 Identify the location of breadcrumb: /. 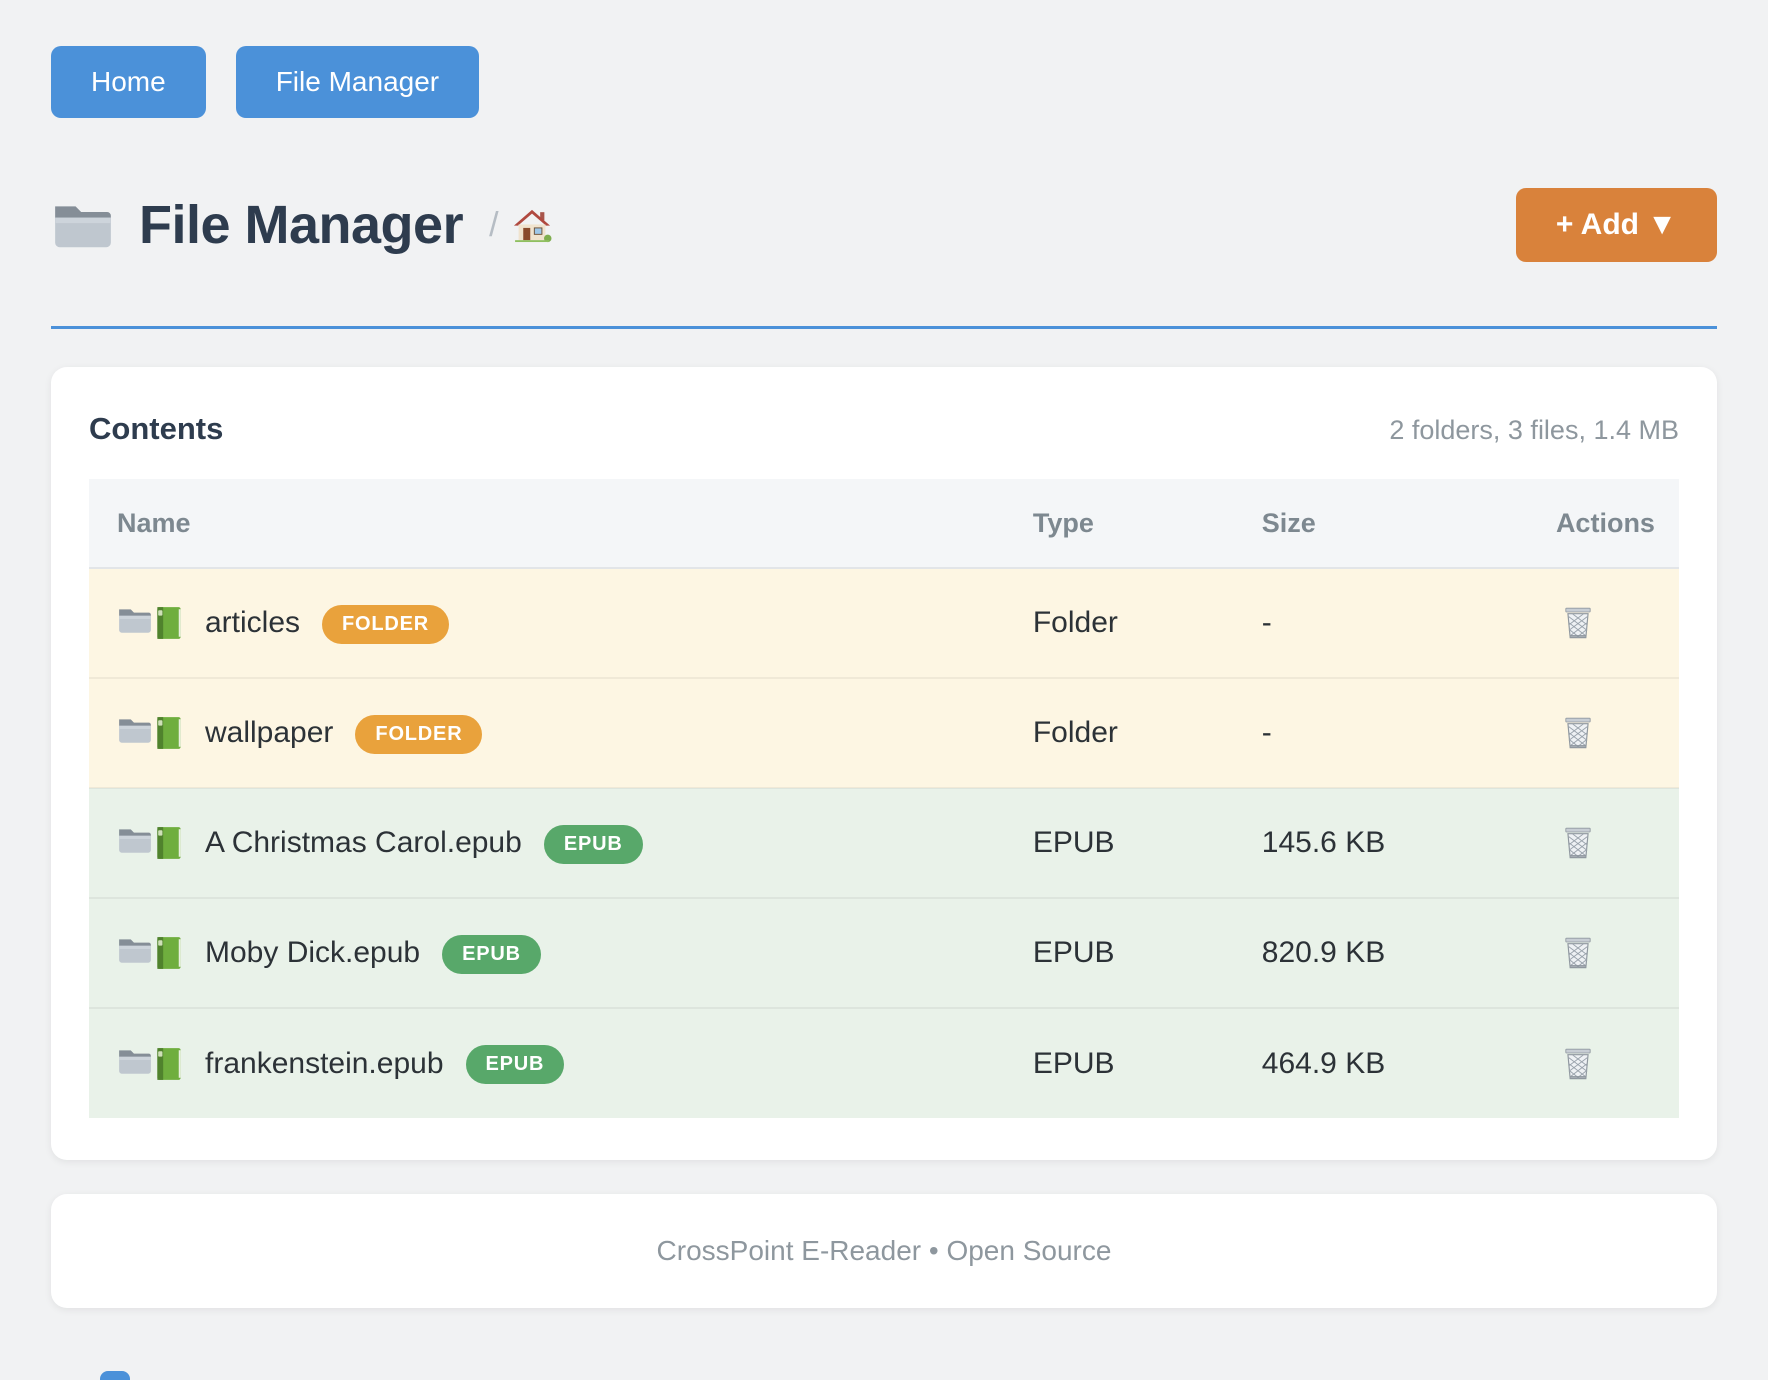
(520, 225).